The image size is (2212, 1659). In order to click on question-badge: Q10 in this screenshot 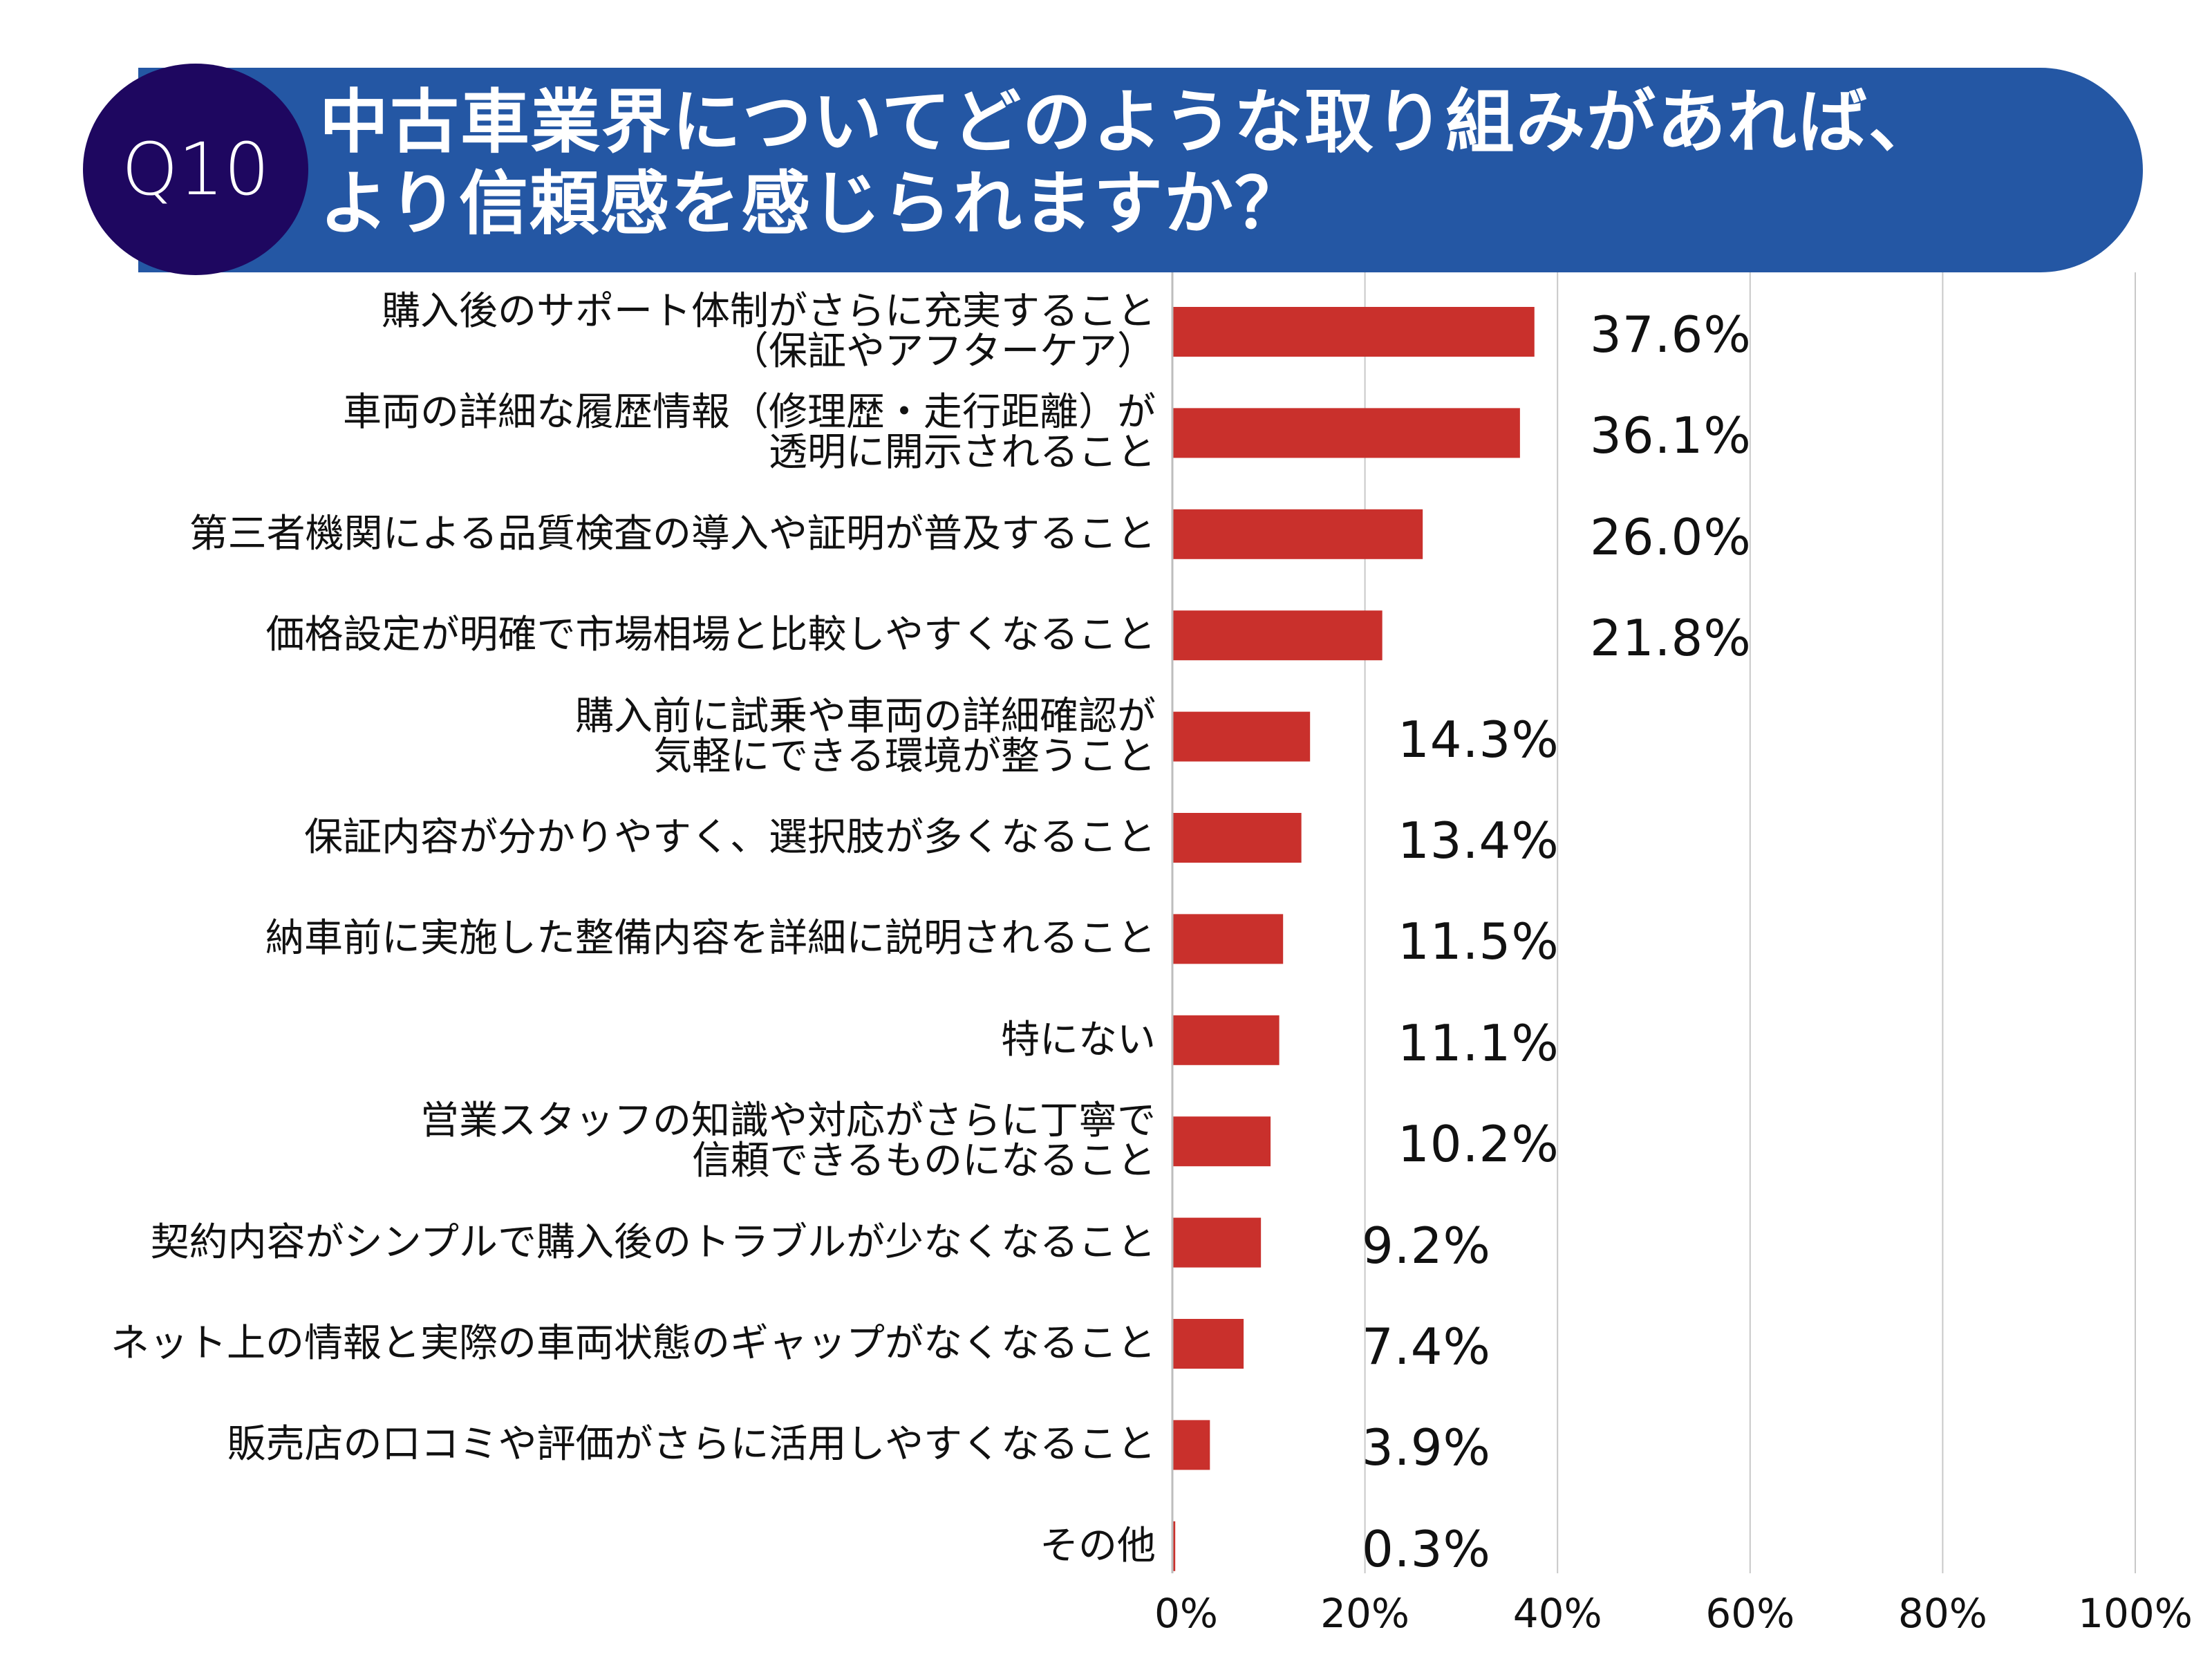, I will do `click(195, 169)`.